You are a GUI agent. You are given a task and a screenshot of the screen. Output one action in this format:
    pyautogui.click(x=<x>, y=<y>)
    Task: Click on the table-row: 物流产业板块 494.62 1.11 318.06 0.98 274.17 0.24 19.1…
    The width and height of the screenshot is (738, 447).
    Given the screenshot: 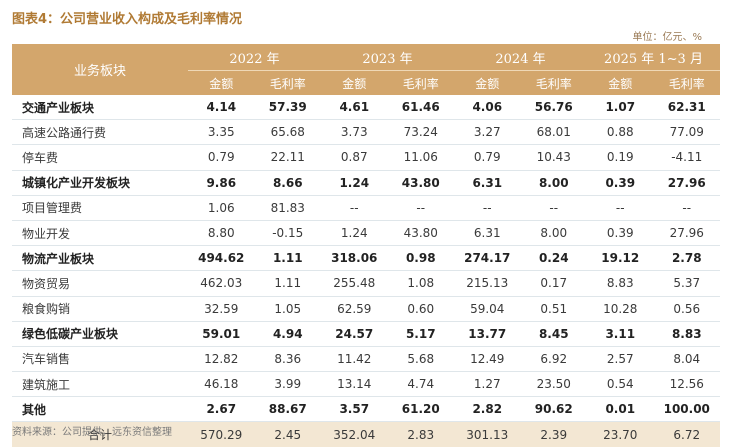 What is the action you would take?
    pyautogui.click(x=366, y=258)
    